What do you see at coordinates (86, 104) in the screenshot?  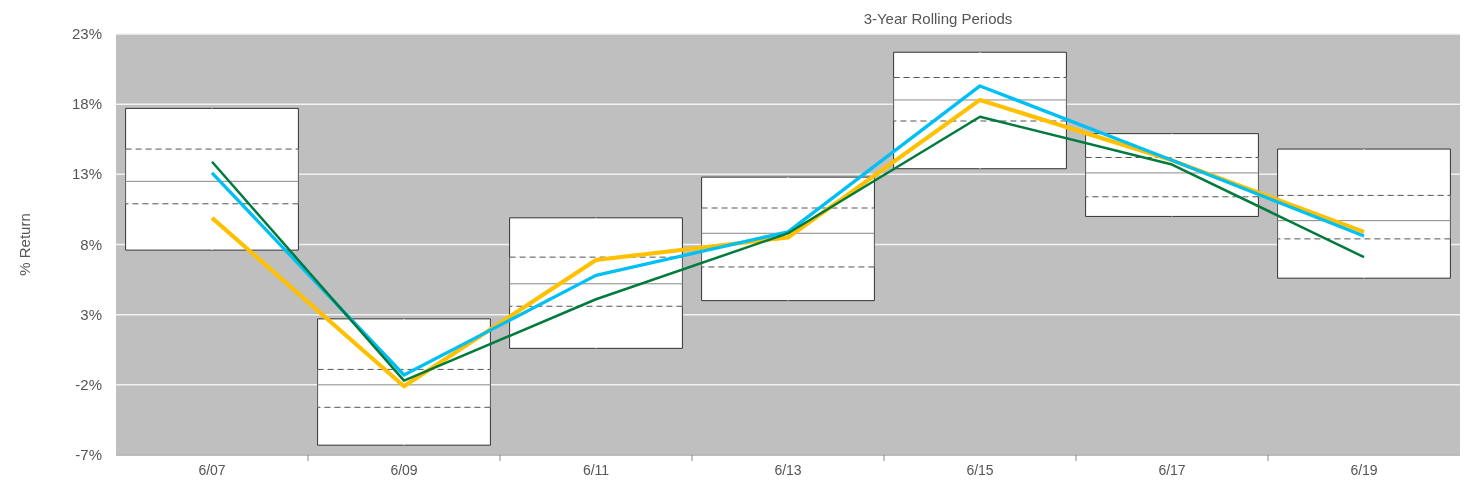 I see `y-tick-label: 18%` at bounding box center [86, 104].